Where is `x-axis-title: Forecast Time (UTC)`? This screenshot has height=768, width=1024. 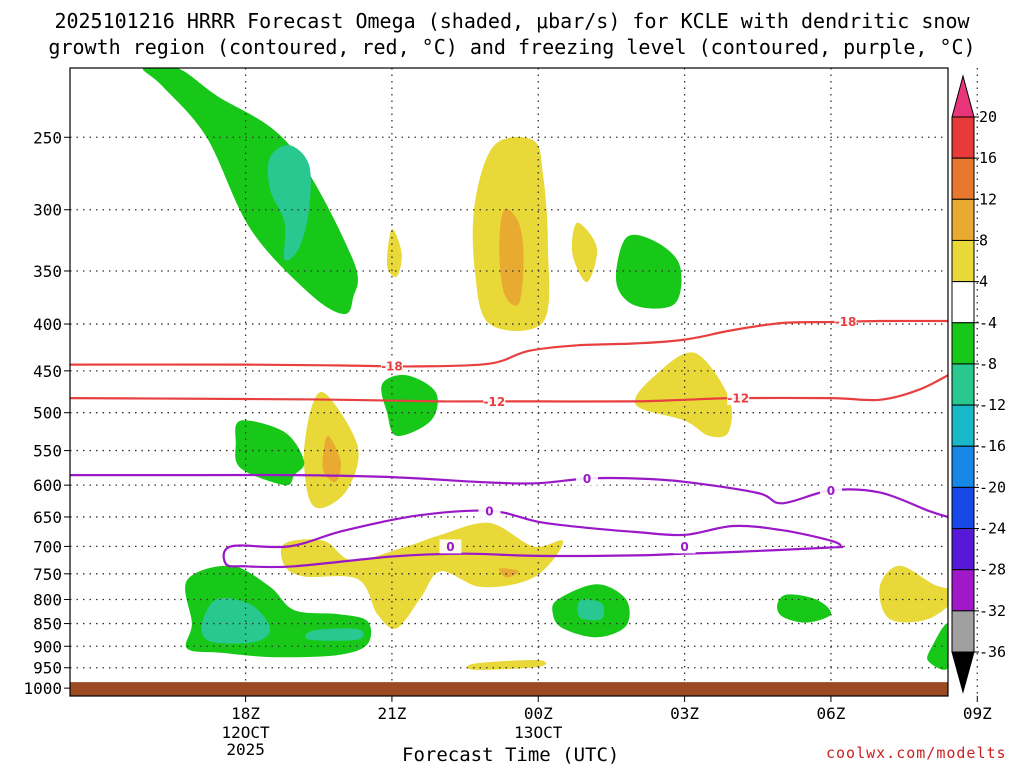 x-axis-title: Forecast Time (UTC) is located at coordinates (511, 755).